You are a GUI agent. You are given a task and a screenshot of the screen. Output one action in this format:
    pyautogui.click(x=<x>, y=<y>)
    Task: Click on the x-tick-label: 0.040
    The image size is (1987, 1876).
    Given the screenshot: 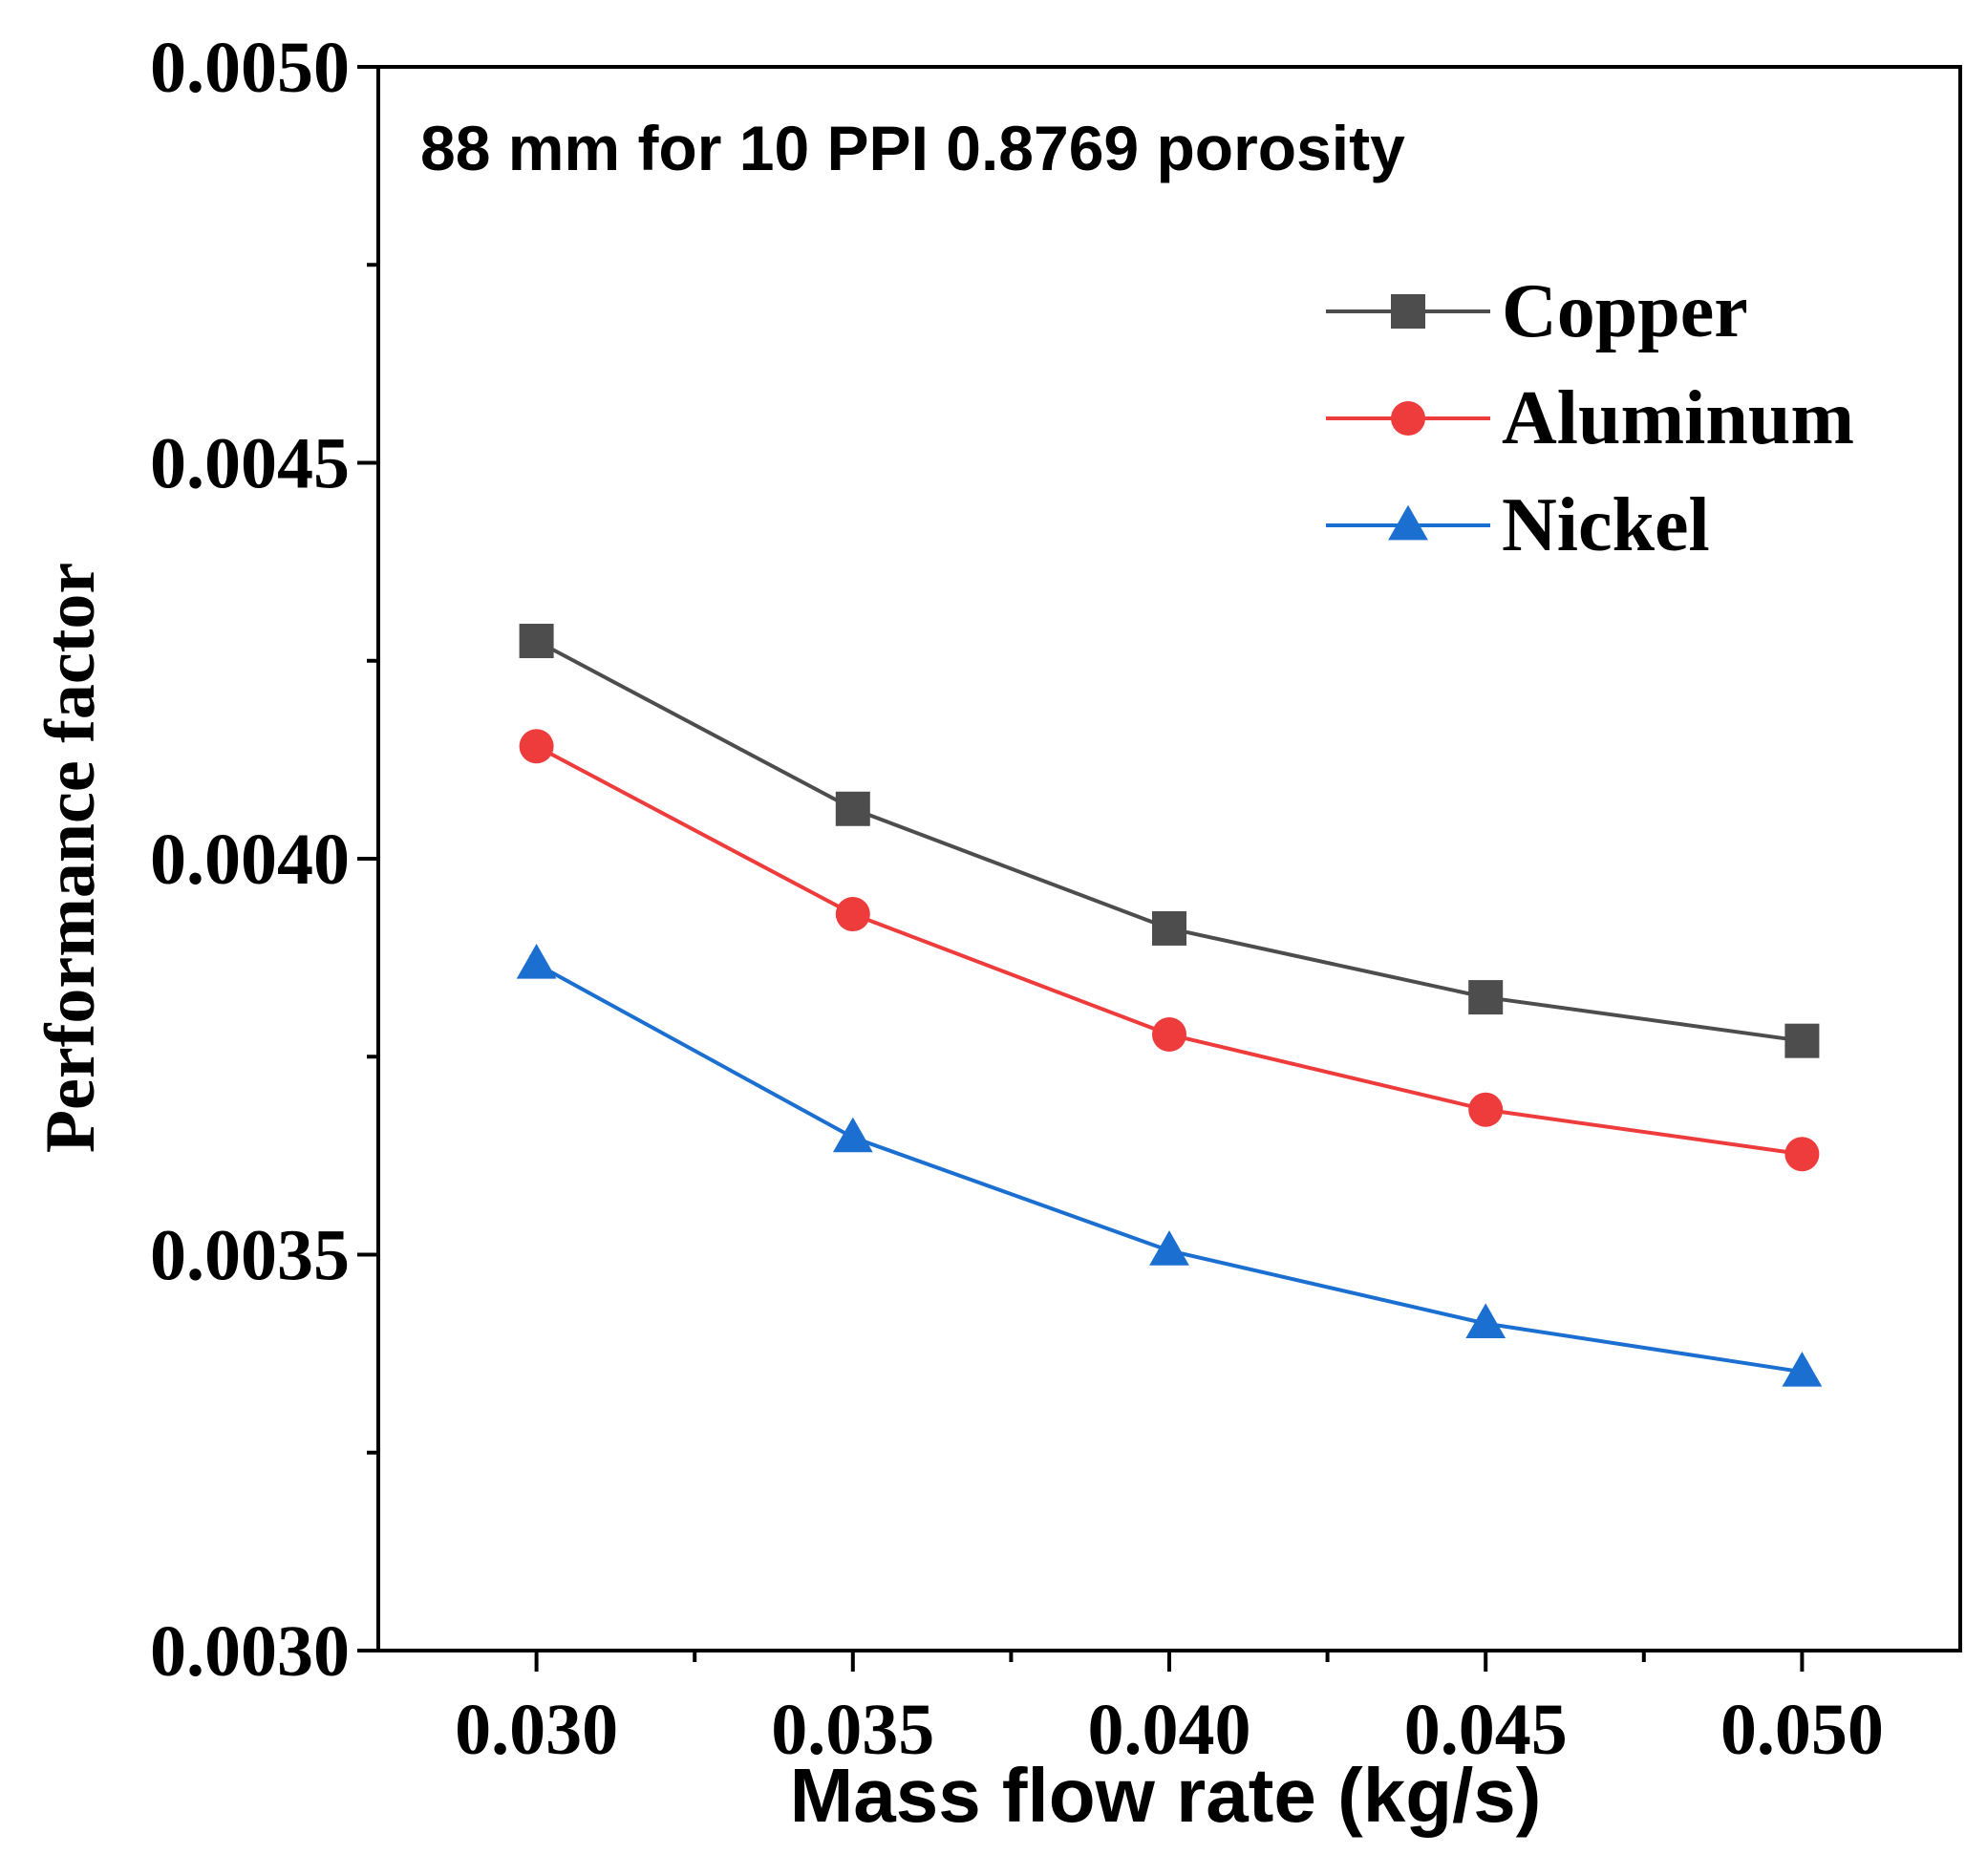 What is the action you would take?
    pyautogui.click(x=1169, y=1730)
    